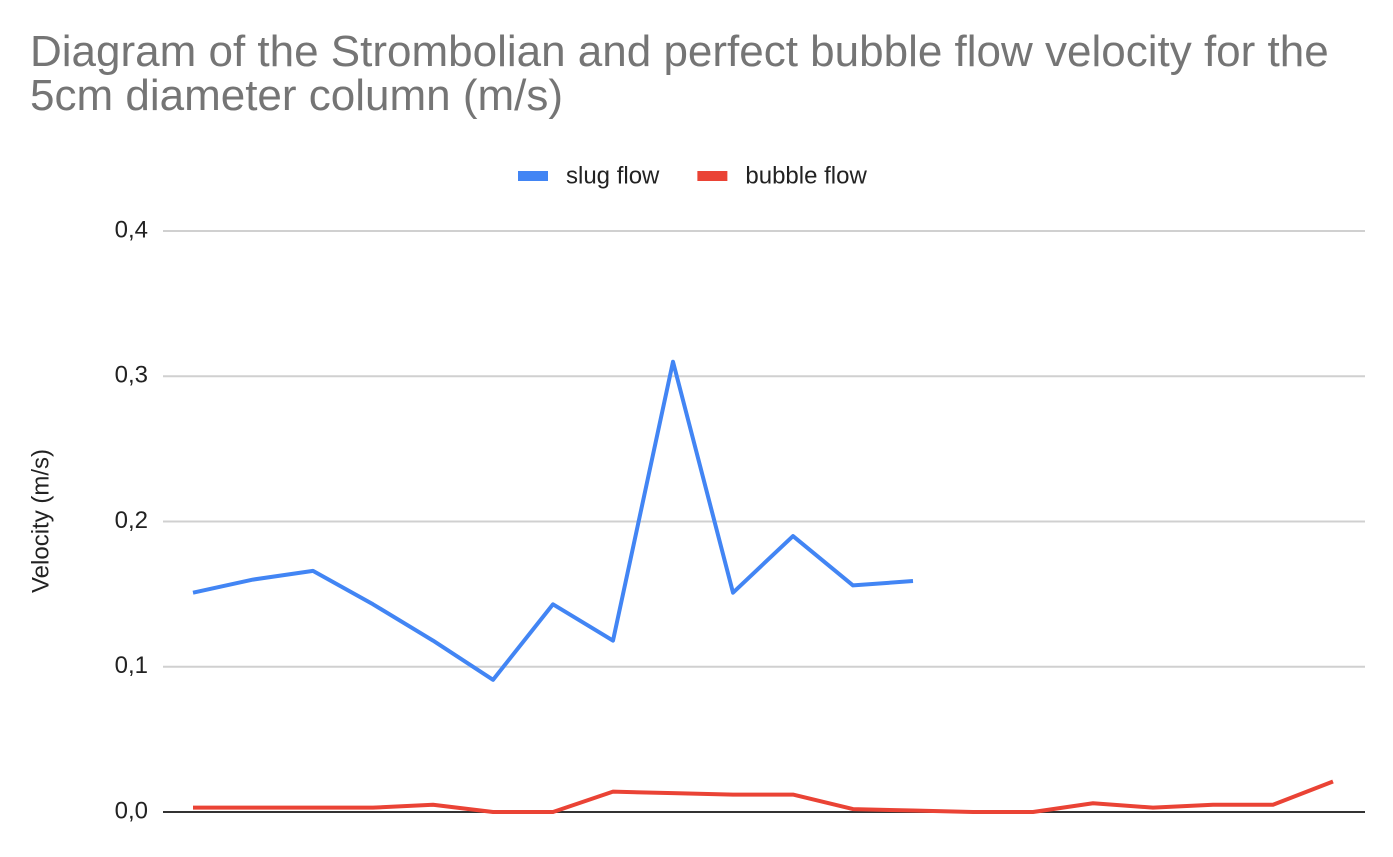  I want to click on y-tick-label: 0,2, so click(131, 520).